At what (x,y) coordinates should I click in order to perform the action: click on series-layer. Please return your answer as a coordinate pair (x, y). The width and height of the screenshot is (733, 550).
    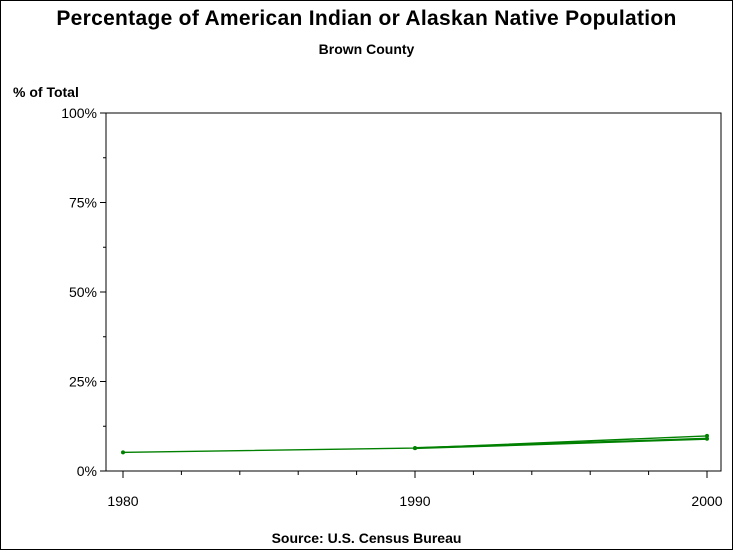
    Looking at the image, I should click on (415, 444).